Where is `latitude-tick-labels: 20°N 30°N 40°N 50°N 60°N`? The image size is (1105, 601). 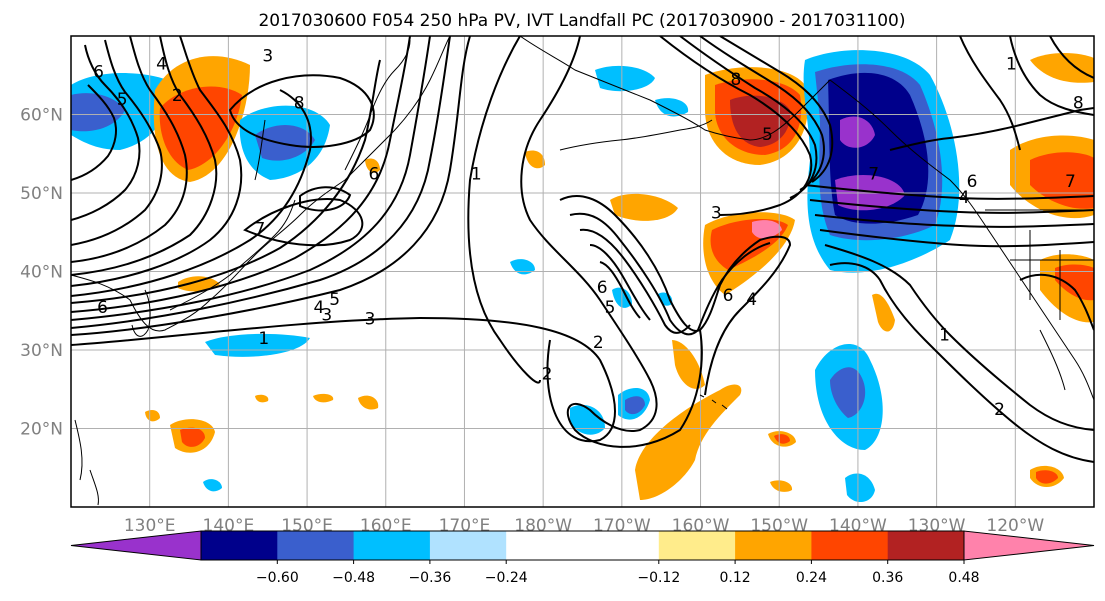
latitude-tick-labels: 20°N 30°N 40°N 50°N 60°N is located at coordinates (41, 273).